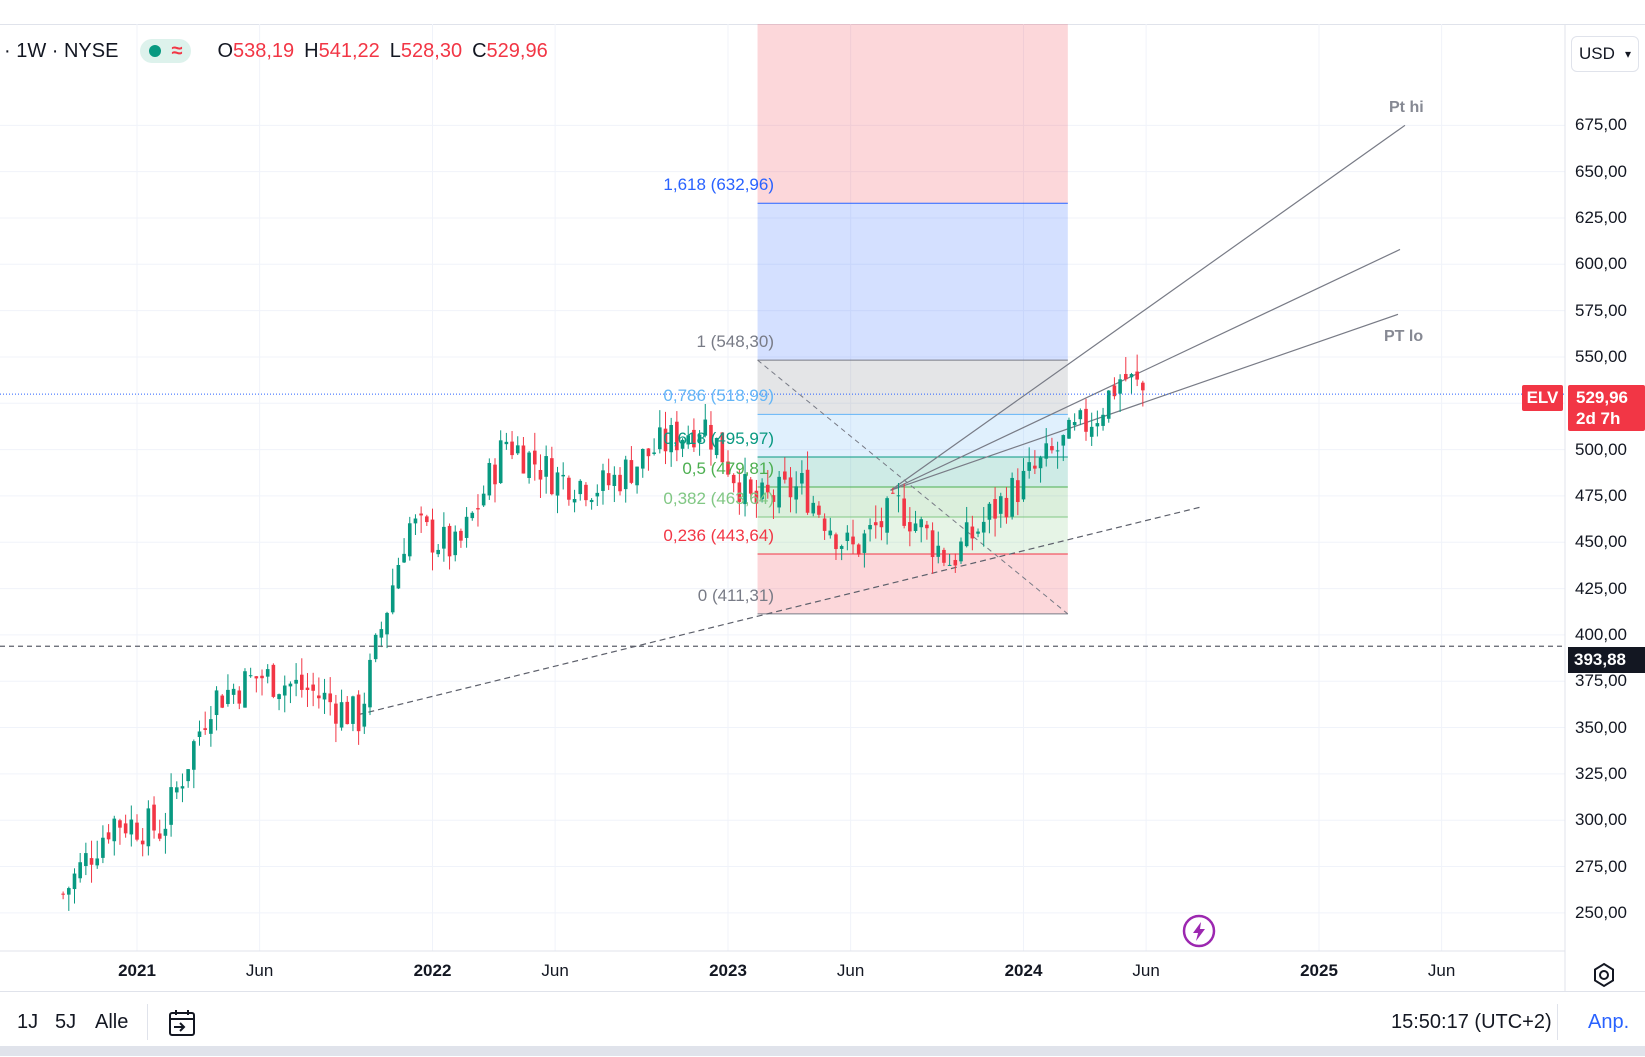 The image size is (1645, 1057). I want to click on symbol-price-badge: ELV, so click(1542, 398).